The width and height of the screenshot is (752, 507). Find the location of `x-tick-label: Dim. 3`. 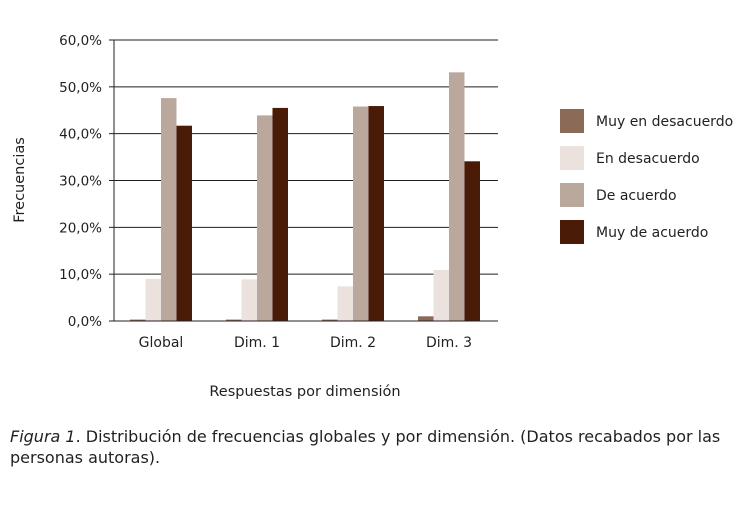

x-tick-label: Dim. 3 is located at coordinates (449, 343).